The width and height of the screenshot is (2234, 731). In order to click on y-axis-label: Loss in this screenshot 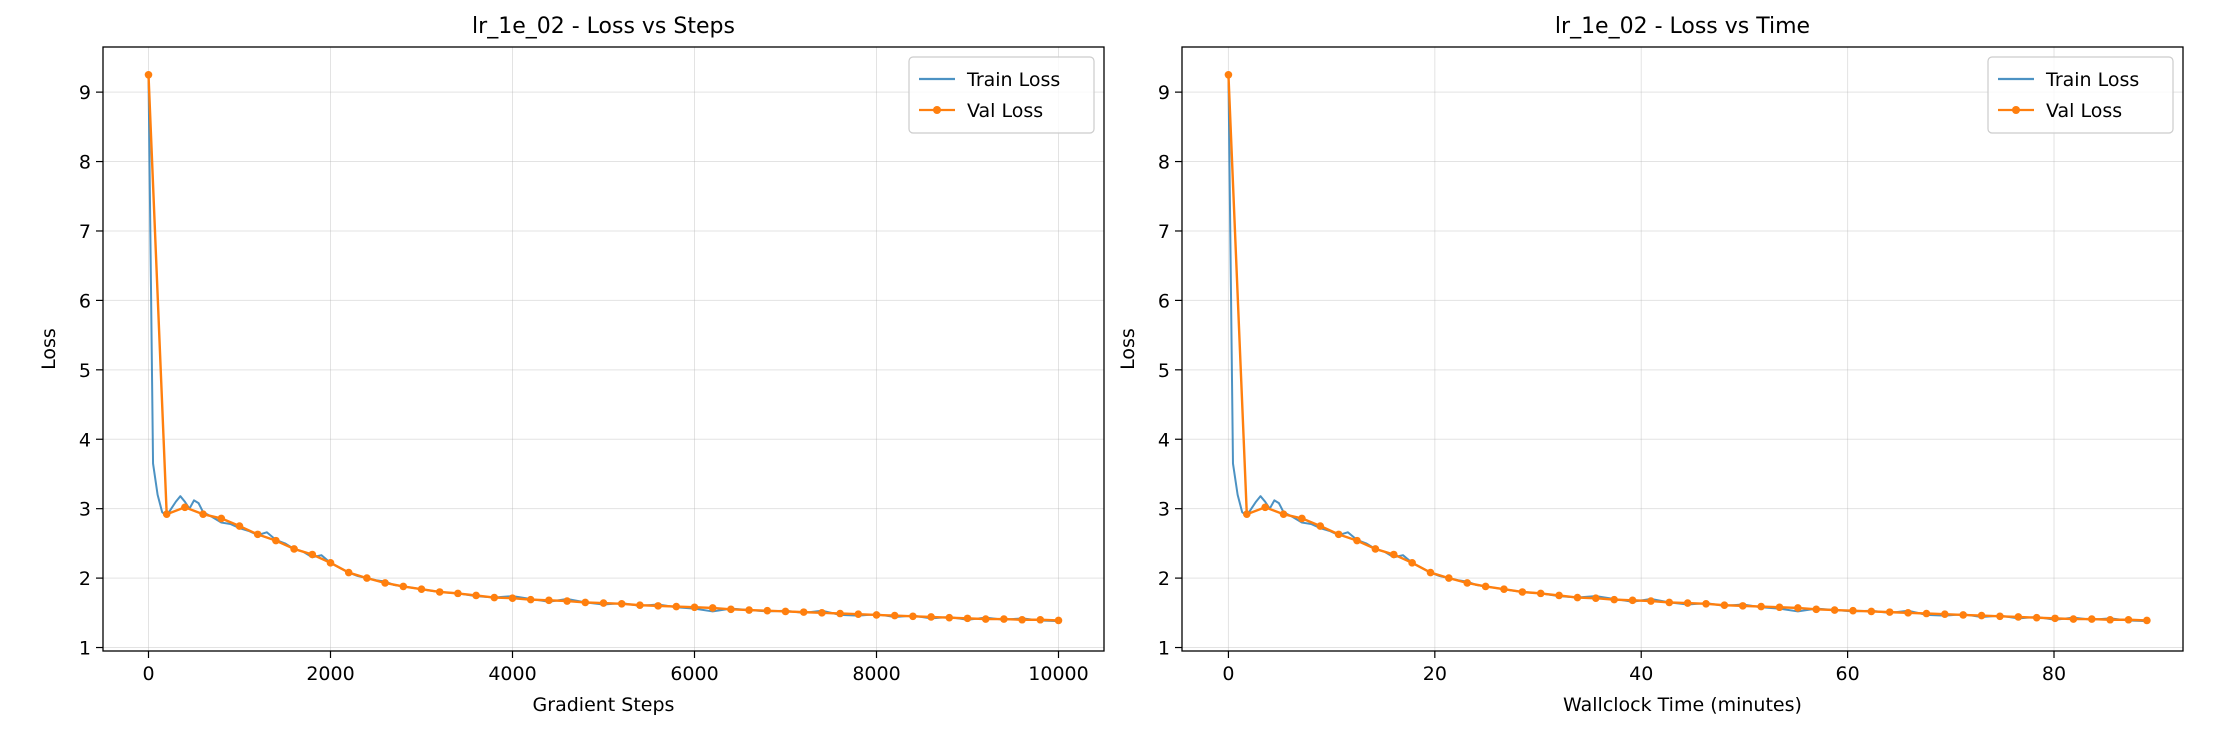, I will do `click(1128, 349)`.